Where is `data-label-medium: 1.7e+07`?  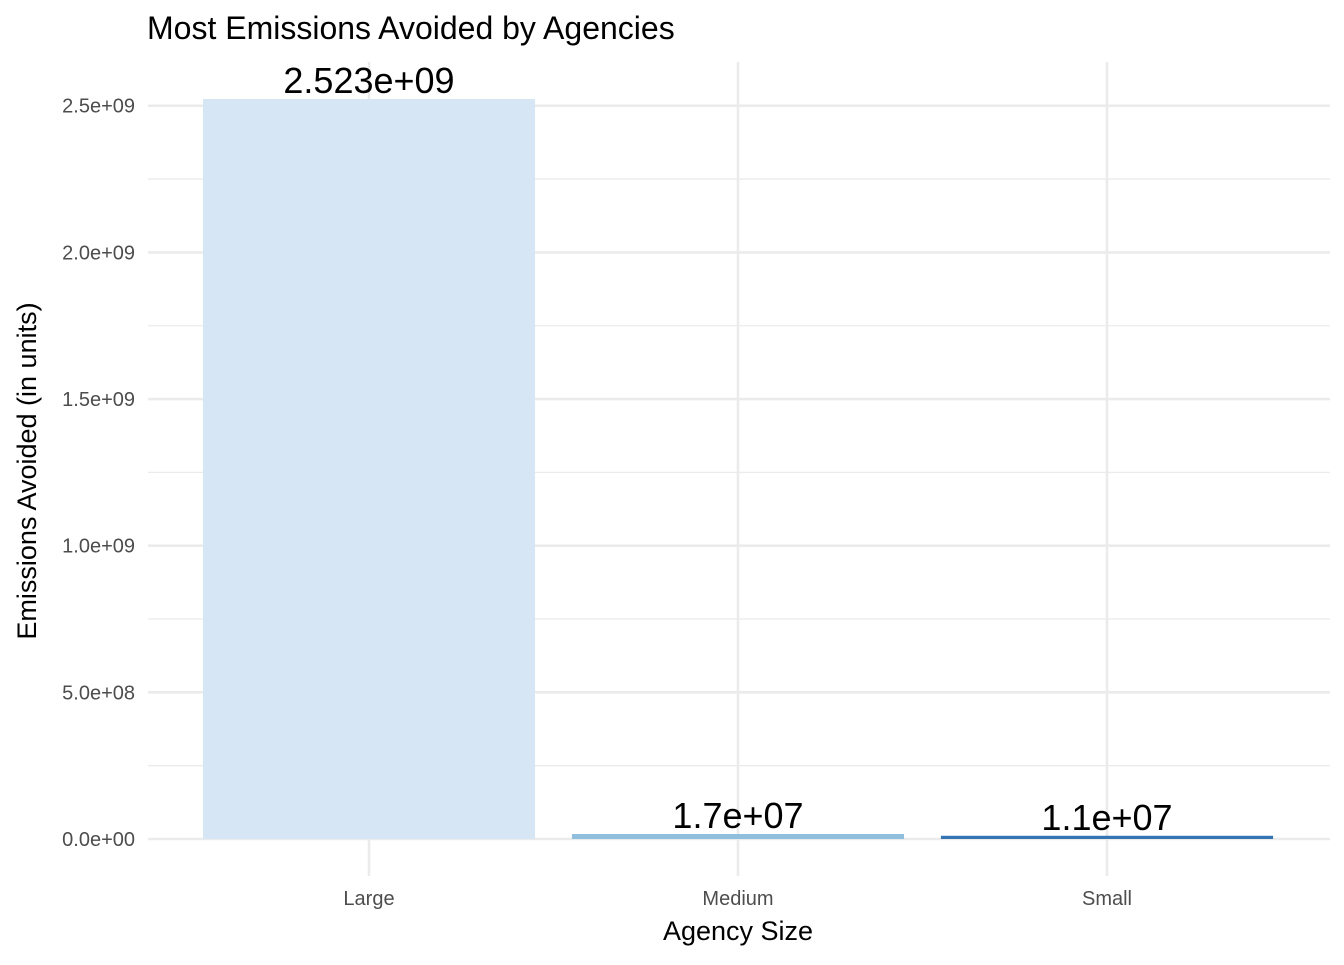
data-label-medium: 1.7e+07 is located at coordinates (737, 815).